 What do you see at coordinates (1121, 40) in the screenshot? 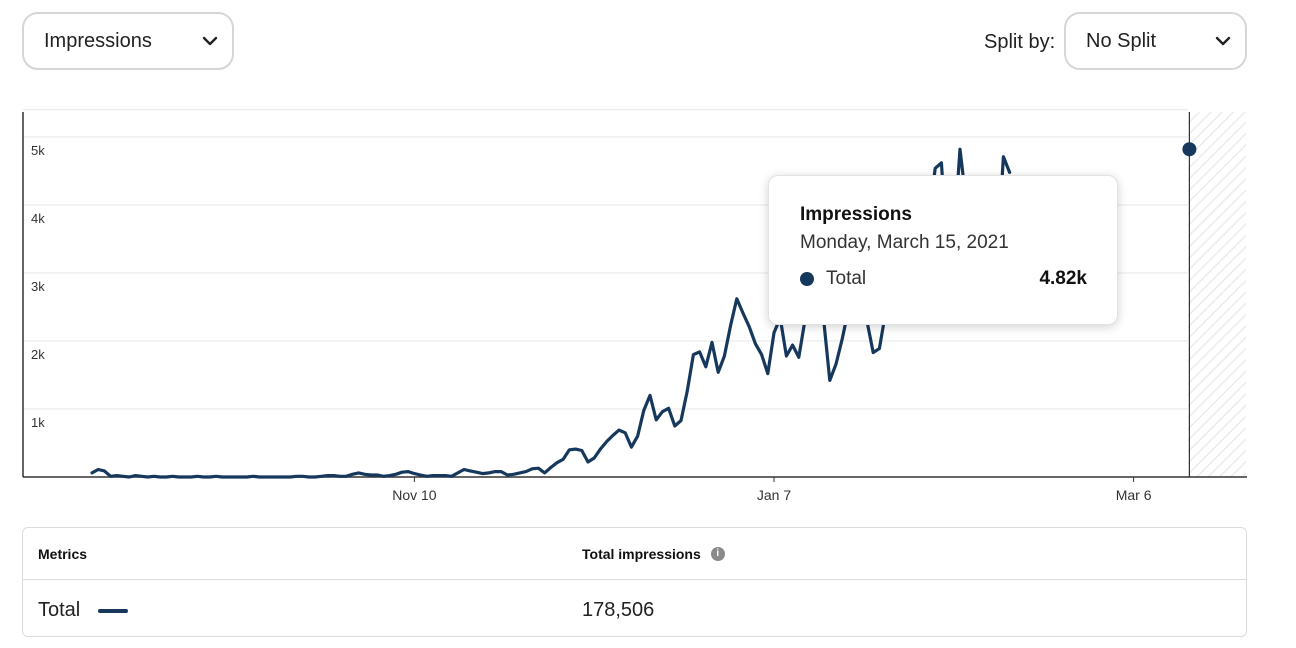
I see `split-dropdown-value: No Split` at bounding box center [1121, 40].